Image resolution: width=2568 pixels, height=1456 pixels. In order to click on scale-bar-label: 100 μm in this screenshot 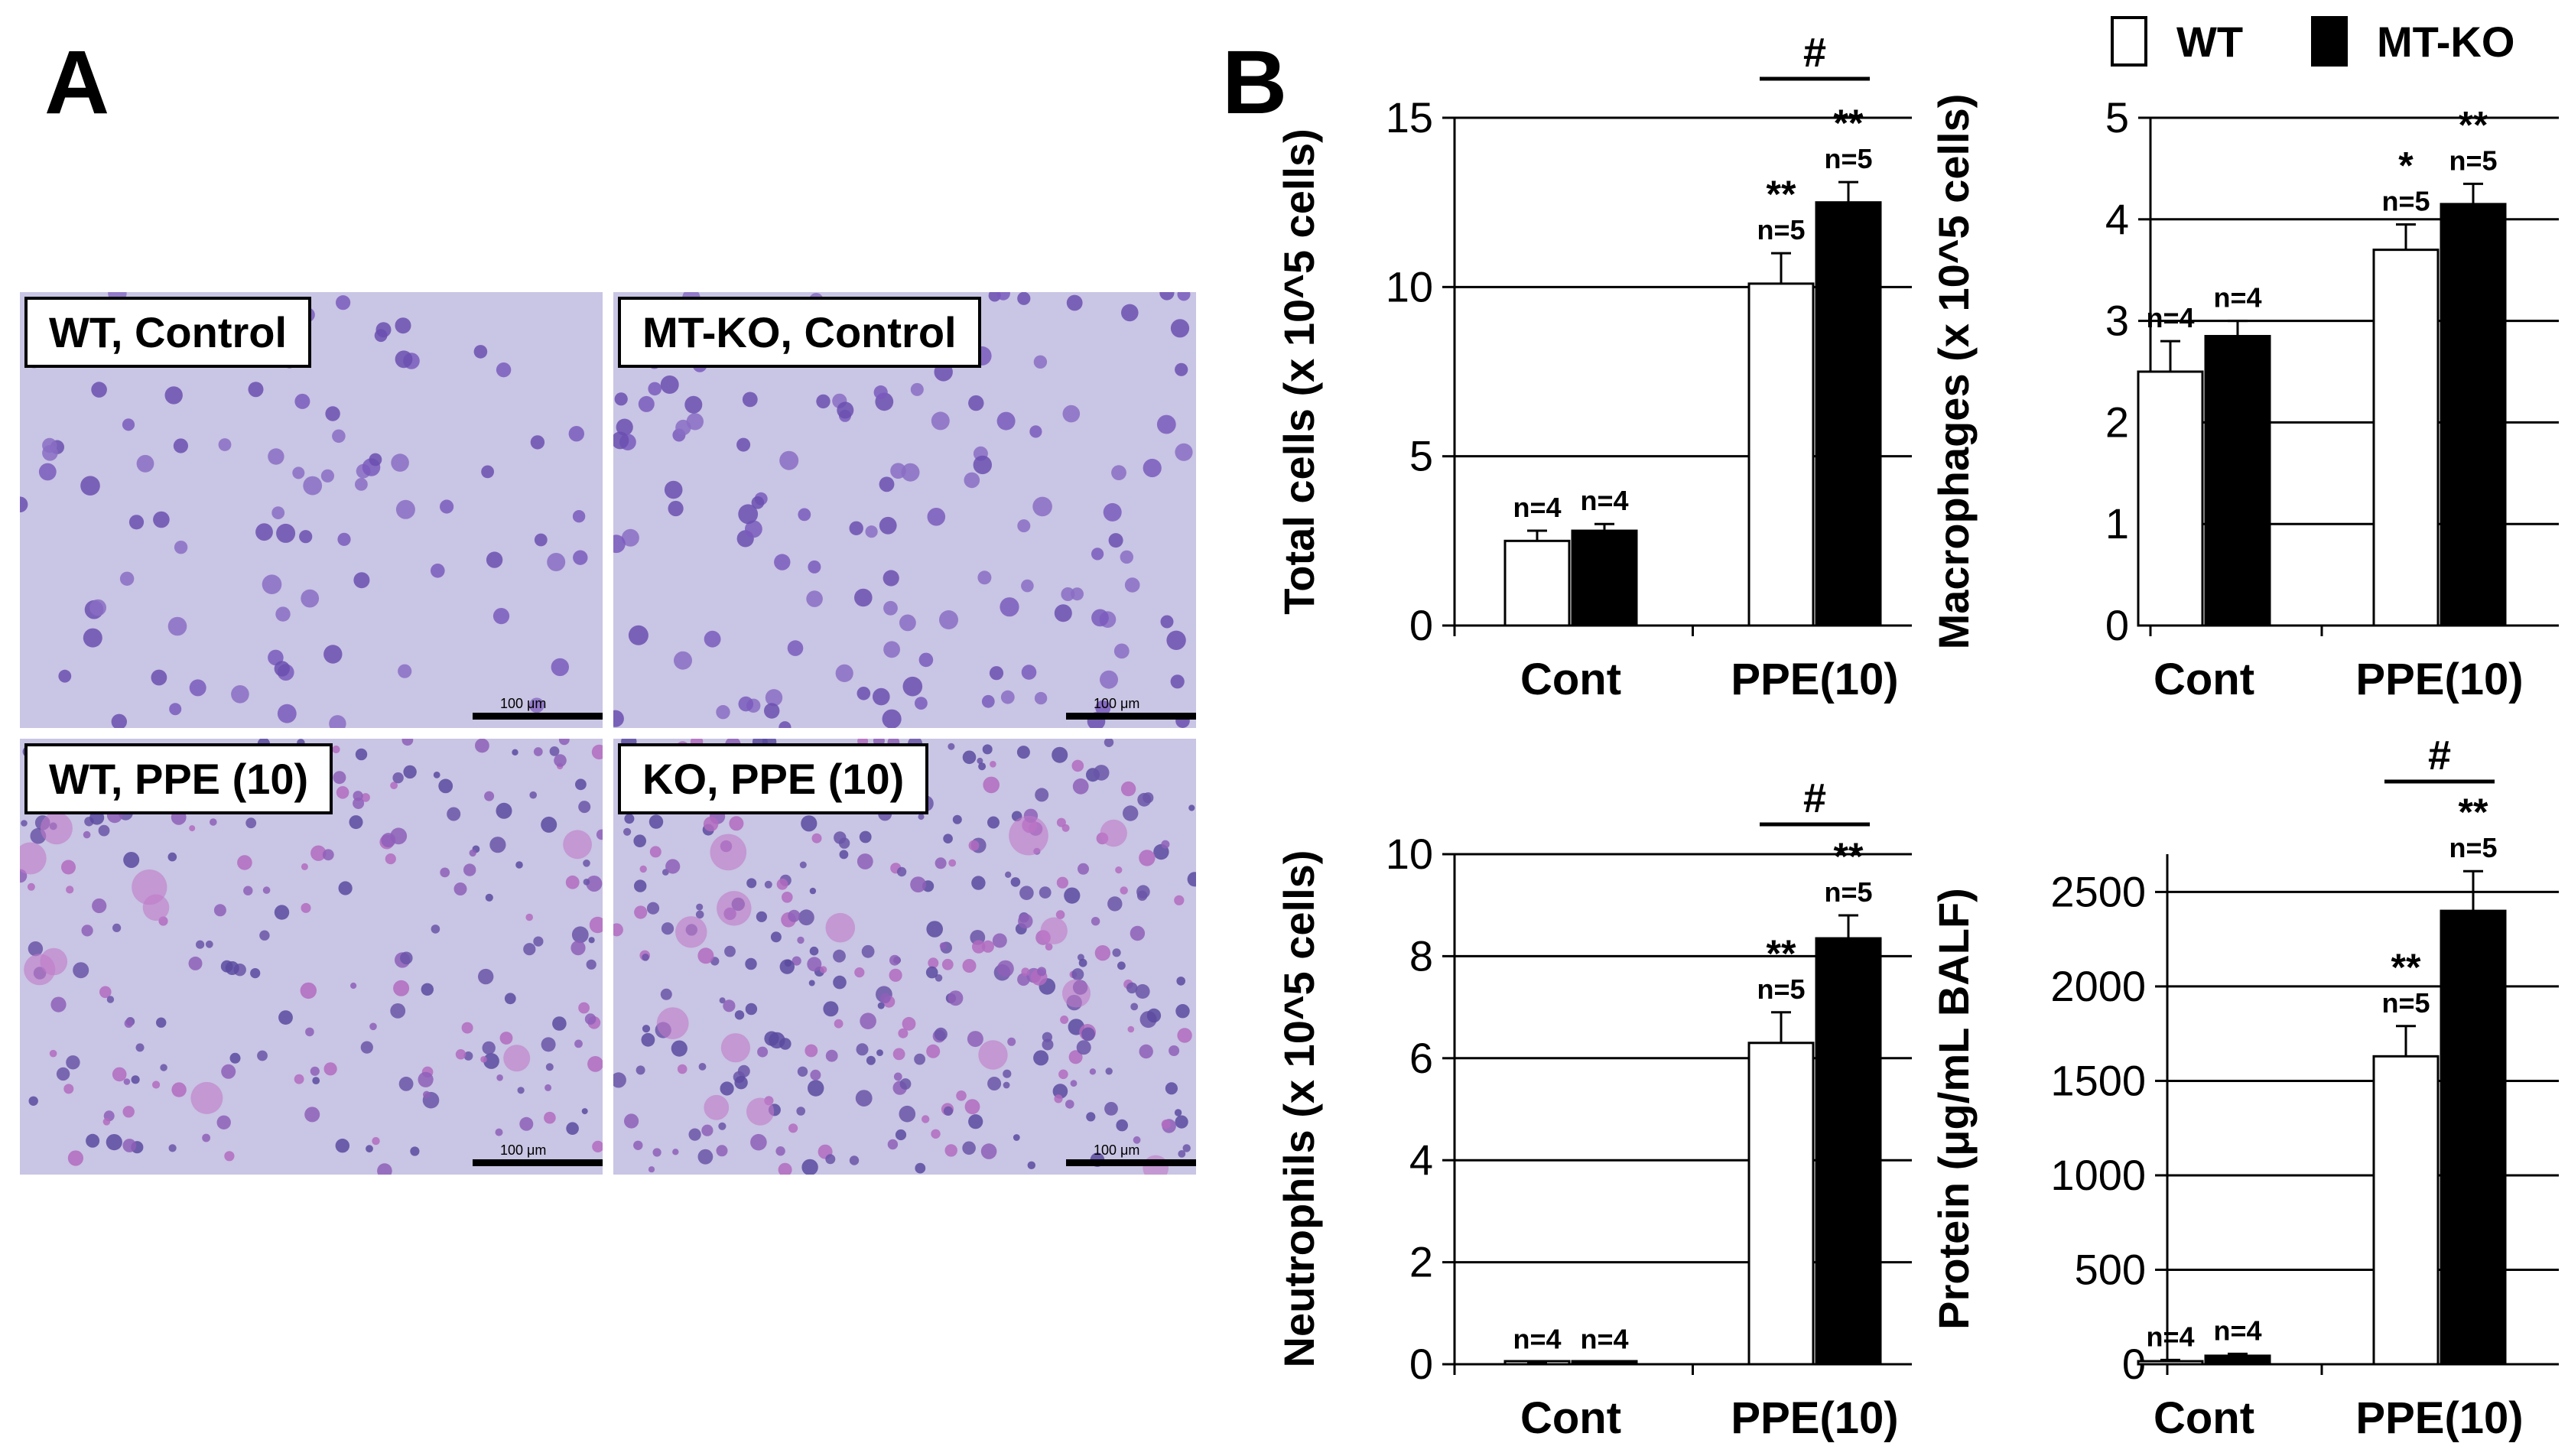, I will do `click(1117, 703)`.